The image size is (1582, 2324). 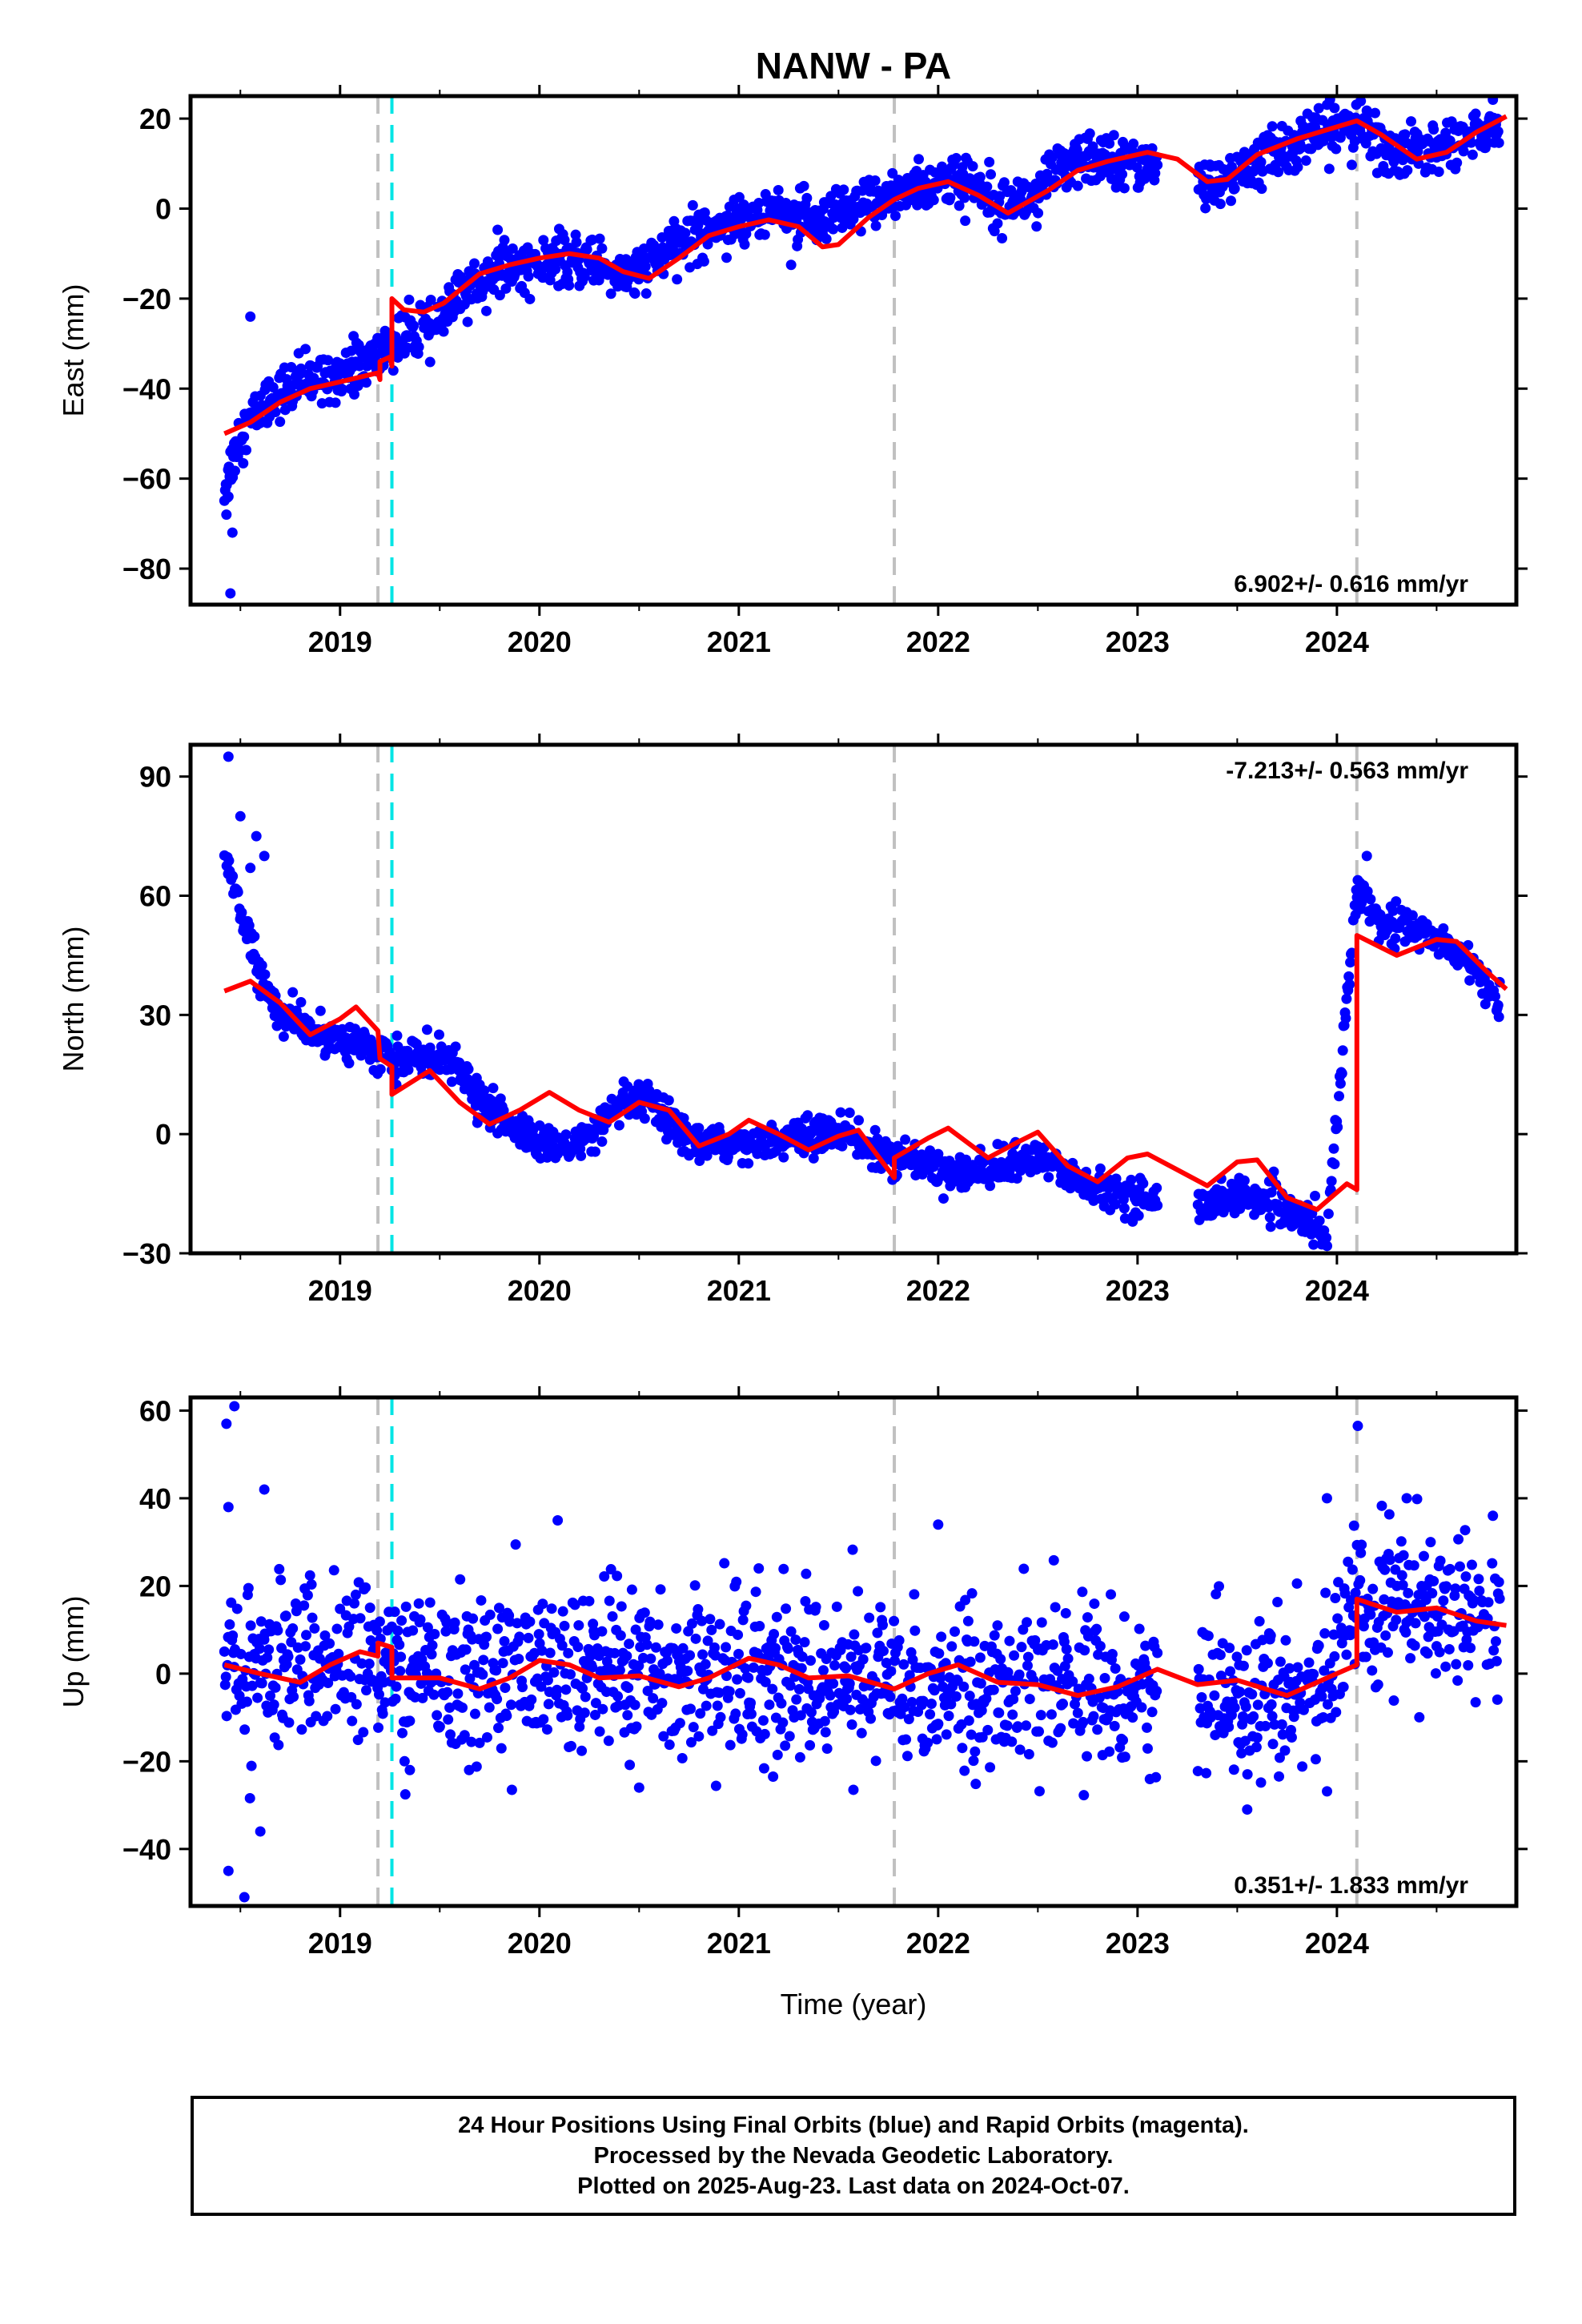 I want to click on y-tick-label: −60, so click(x=146, y=479).